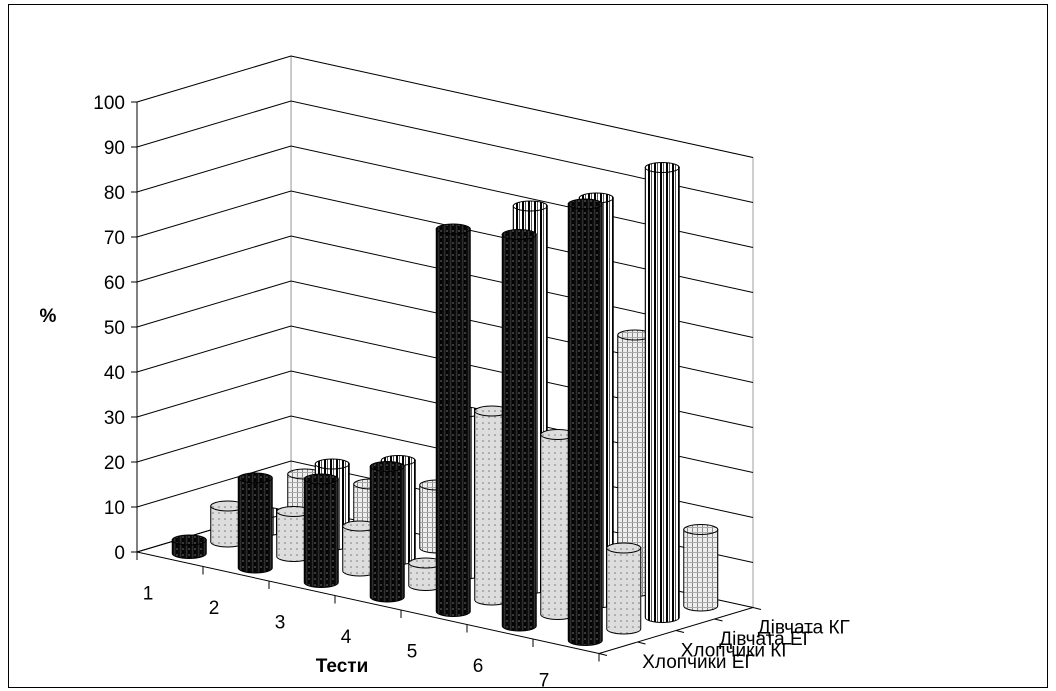 The image size is (1056, 691). What do you see at coordinates (148, 593) in the screenshot?
I see `x-tick-label: 1` at bounding box center [148, 593].